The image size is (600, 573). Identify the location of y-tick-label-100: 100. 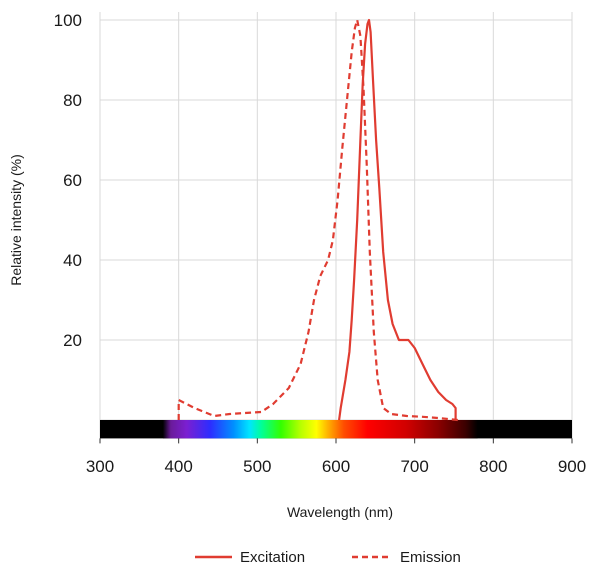
(68, 20).